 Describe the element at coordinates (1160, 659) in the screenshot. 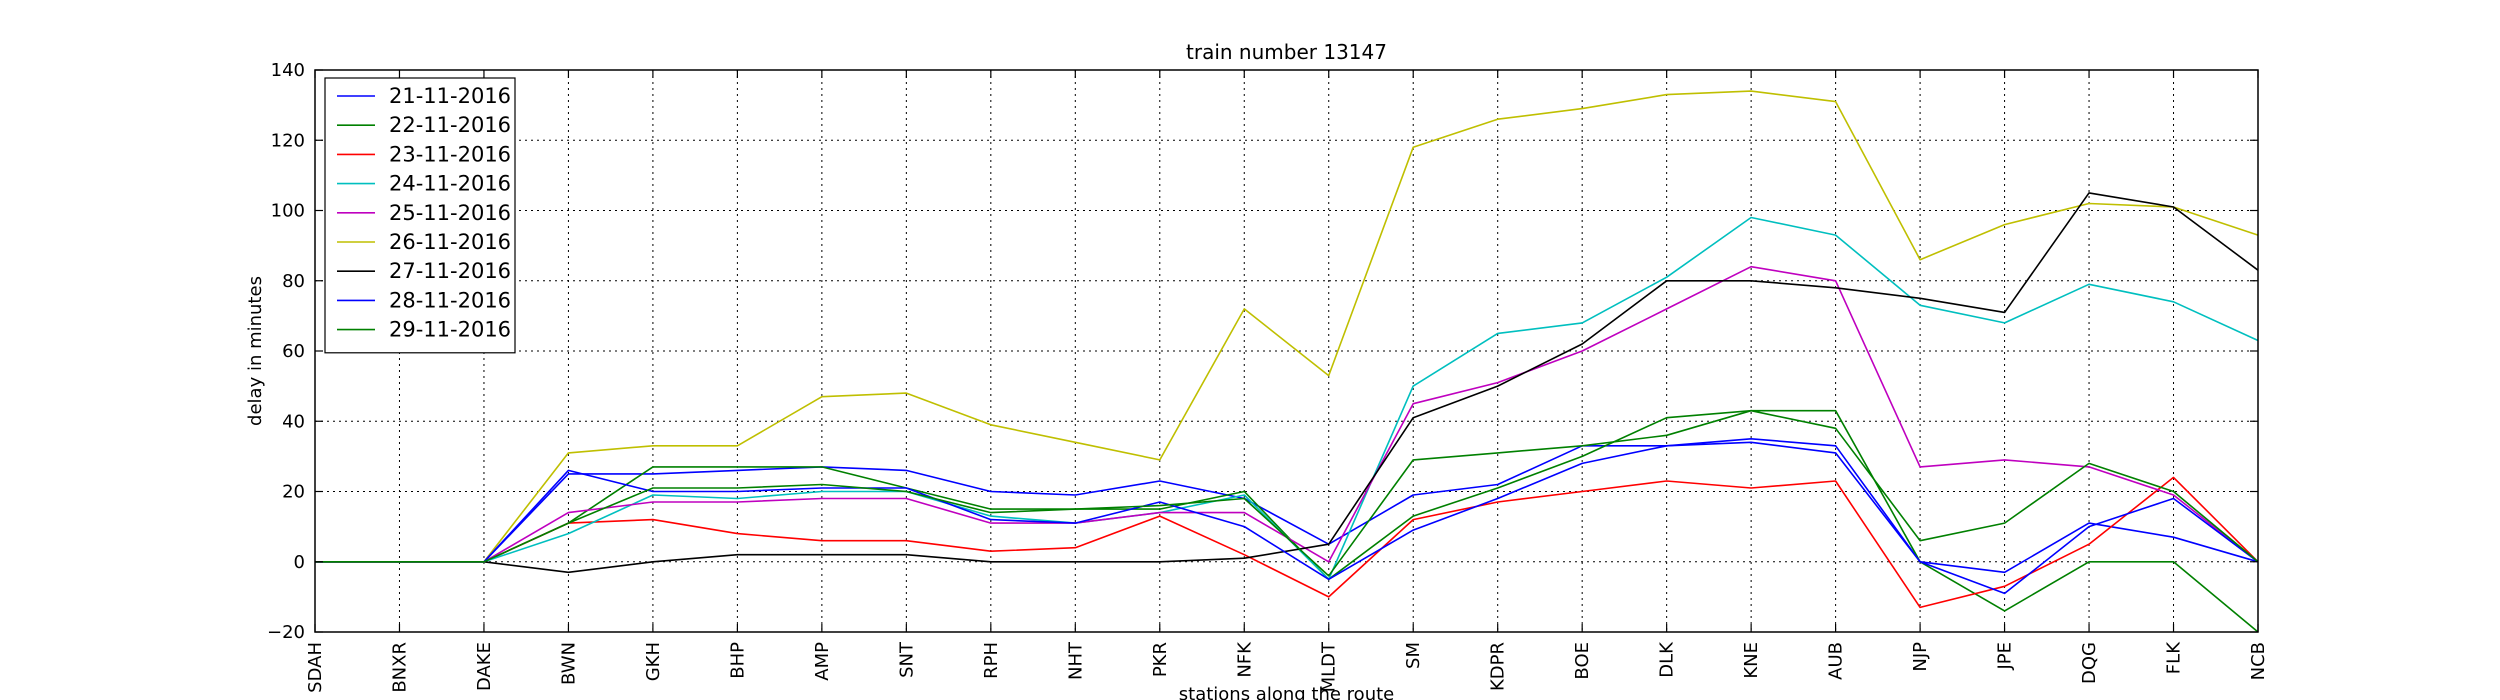

I see `x-tick-label-pkr: PKR` at that location.